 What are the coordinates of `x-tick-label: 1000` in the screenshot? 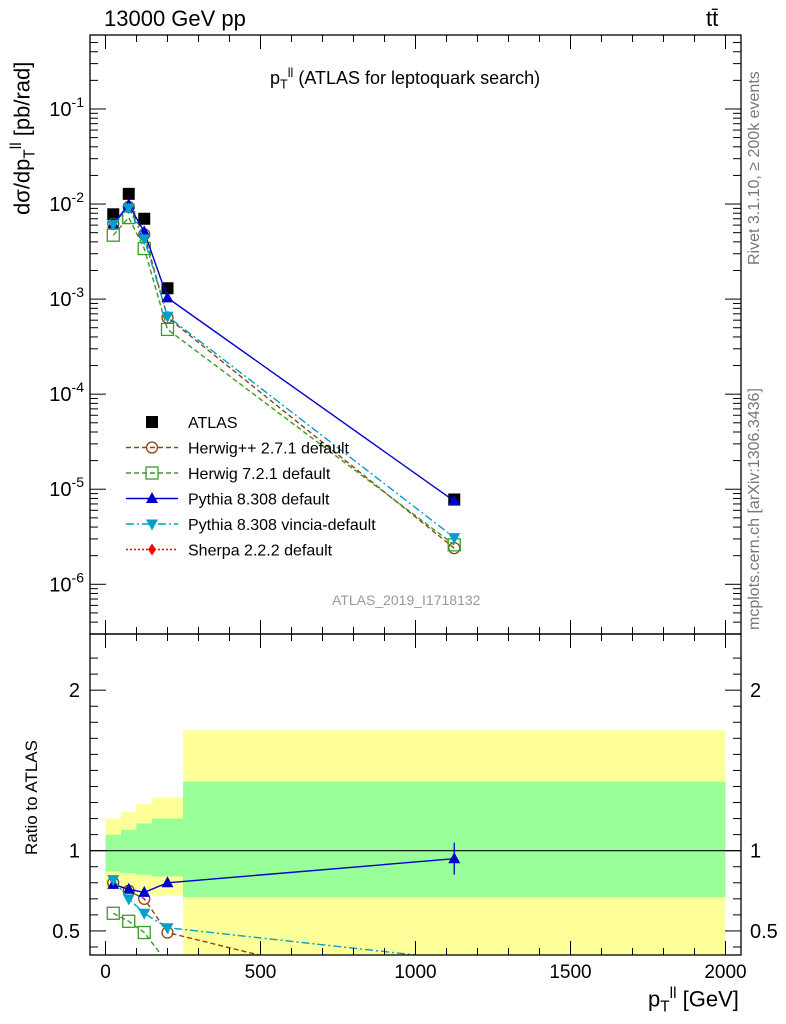 It's located at (415, 972).